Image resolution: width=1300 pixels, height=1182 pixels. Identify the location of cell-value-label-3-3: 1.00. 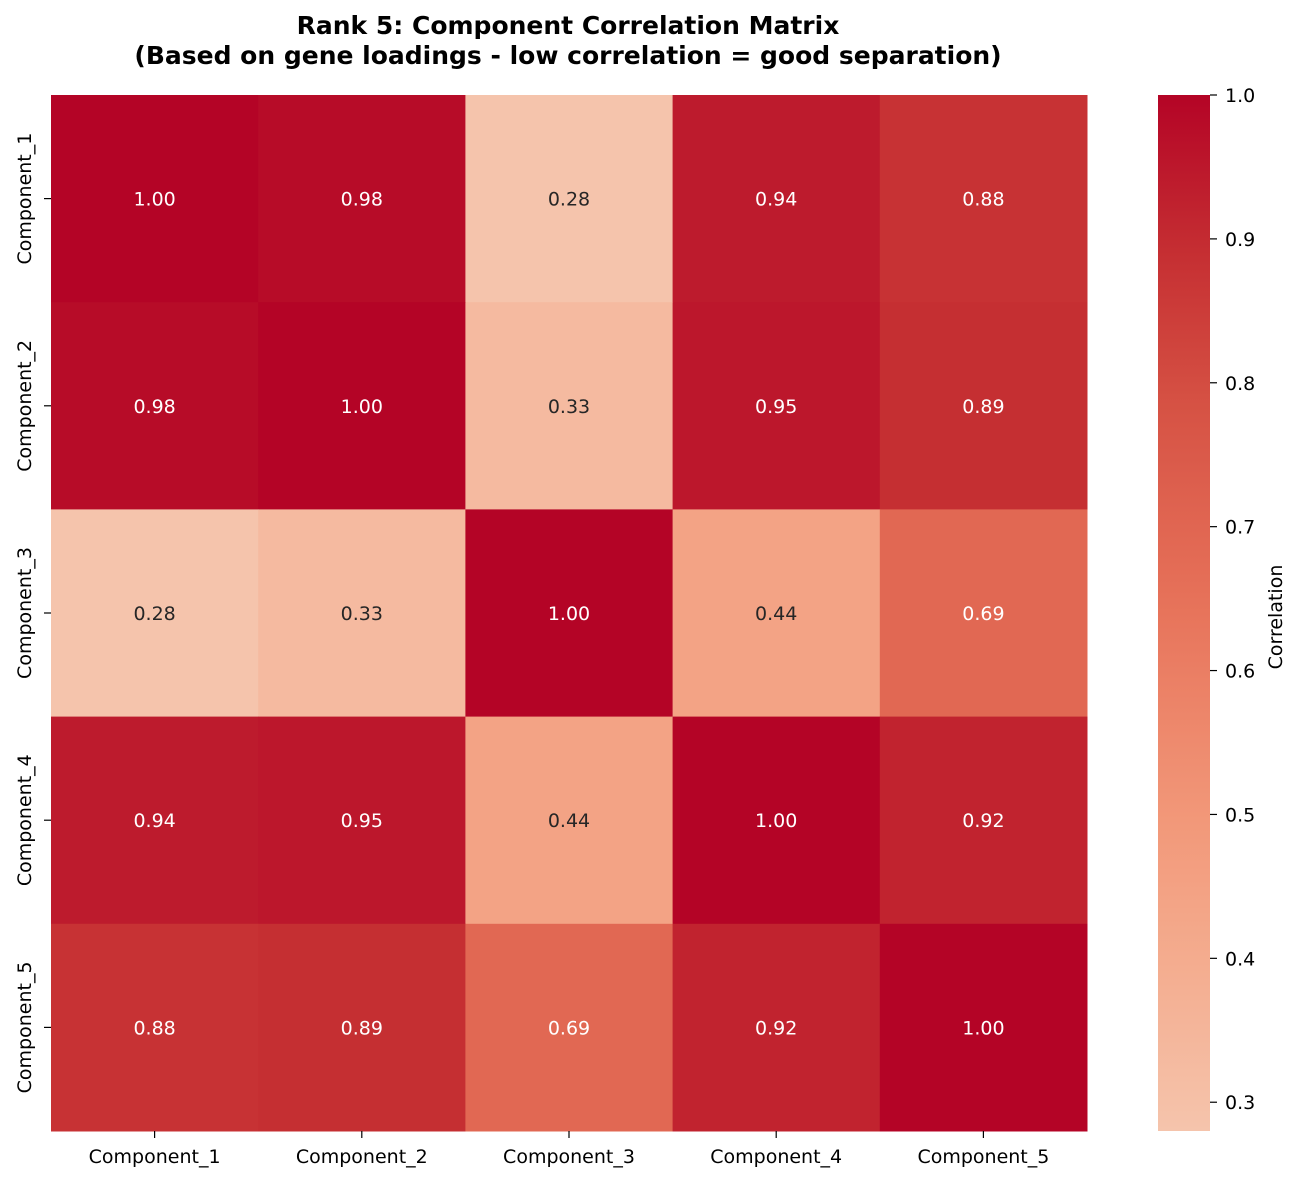
(569, 614).